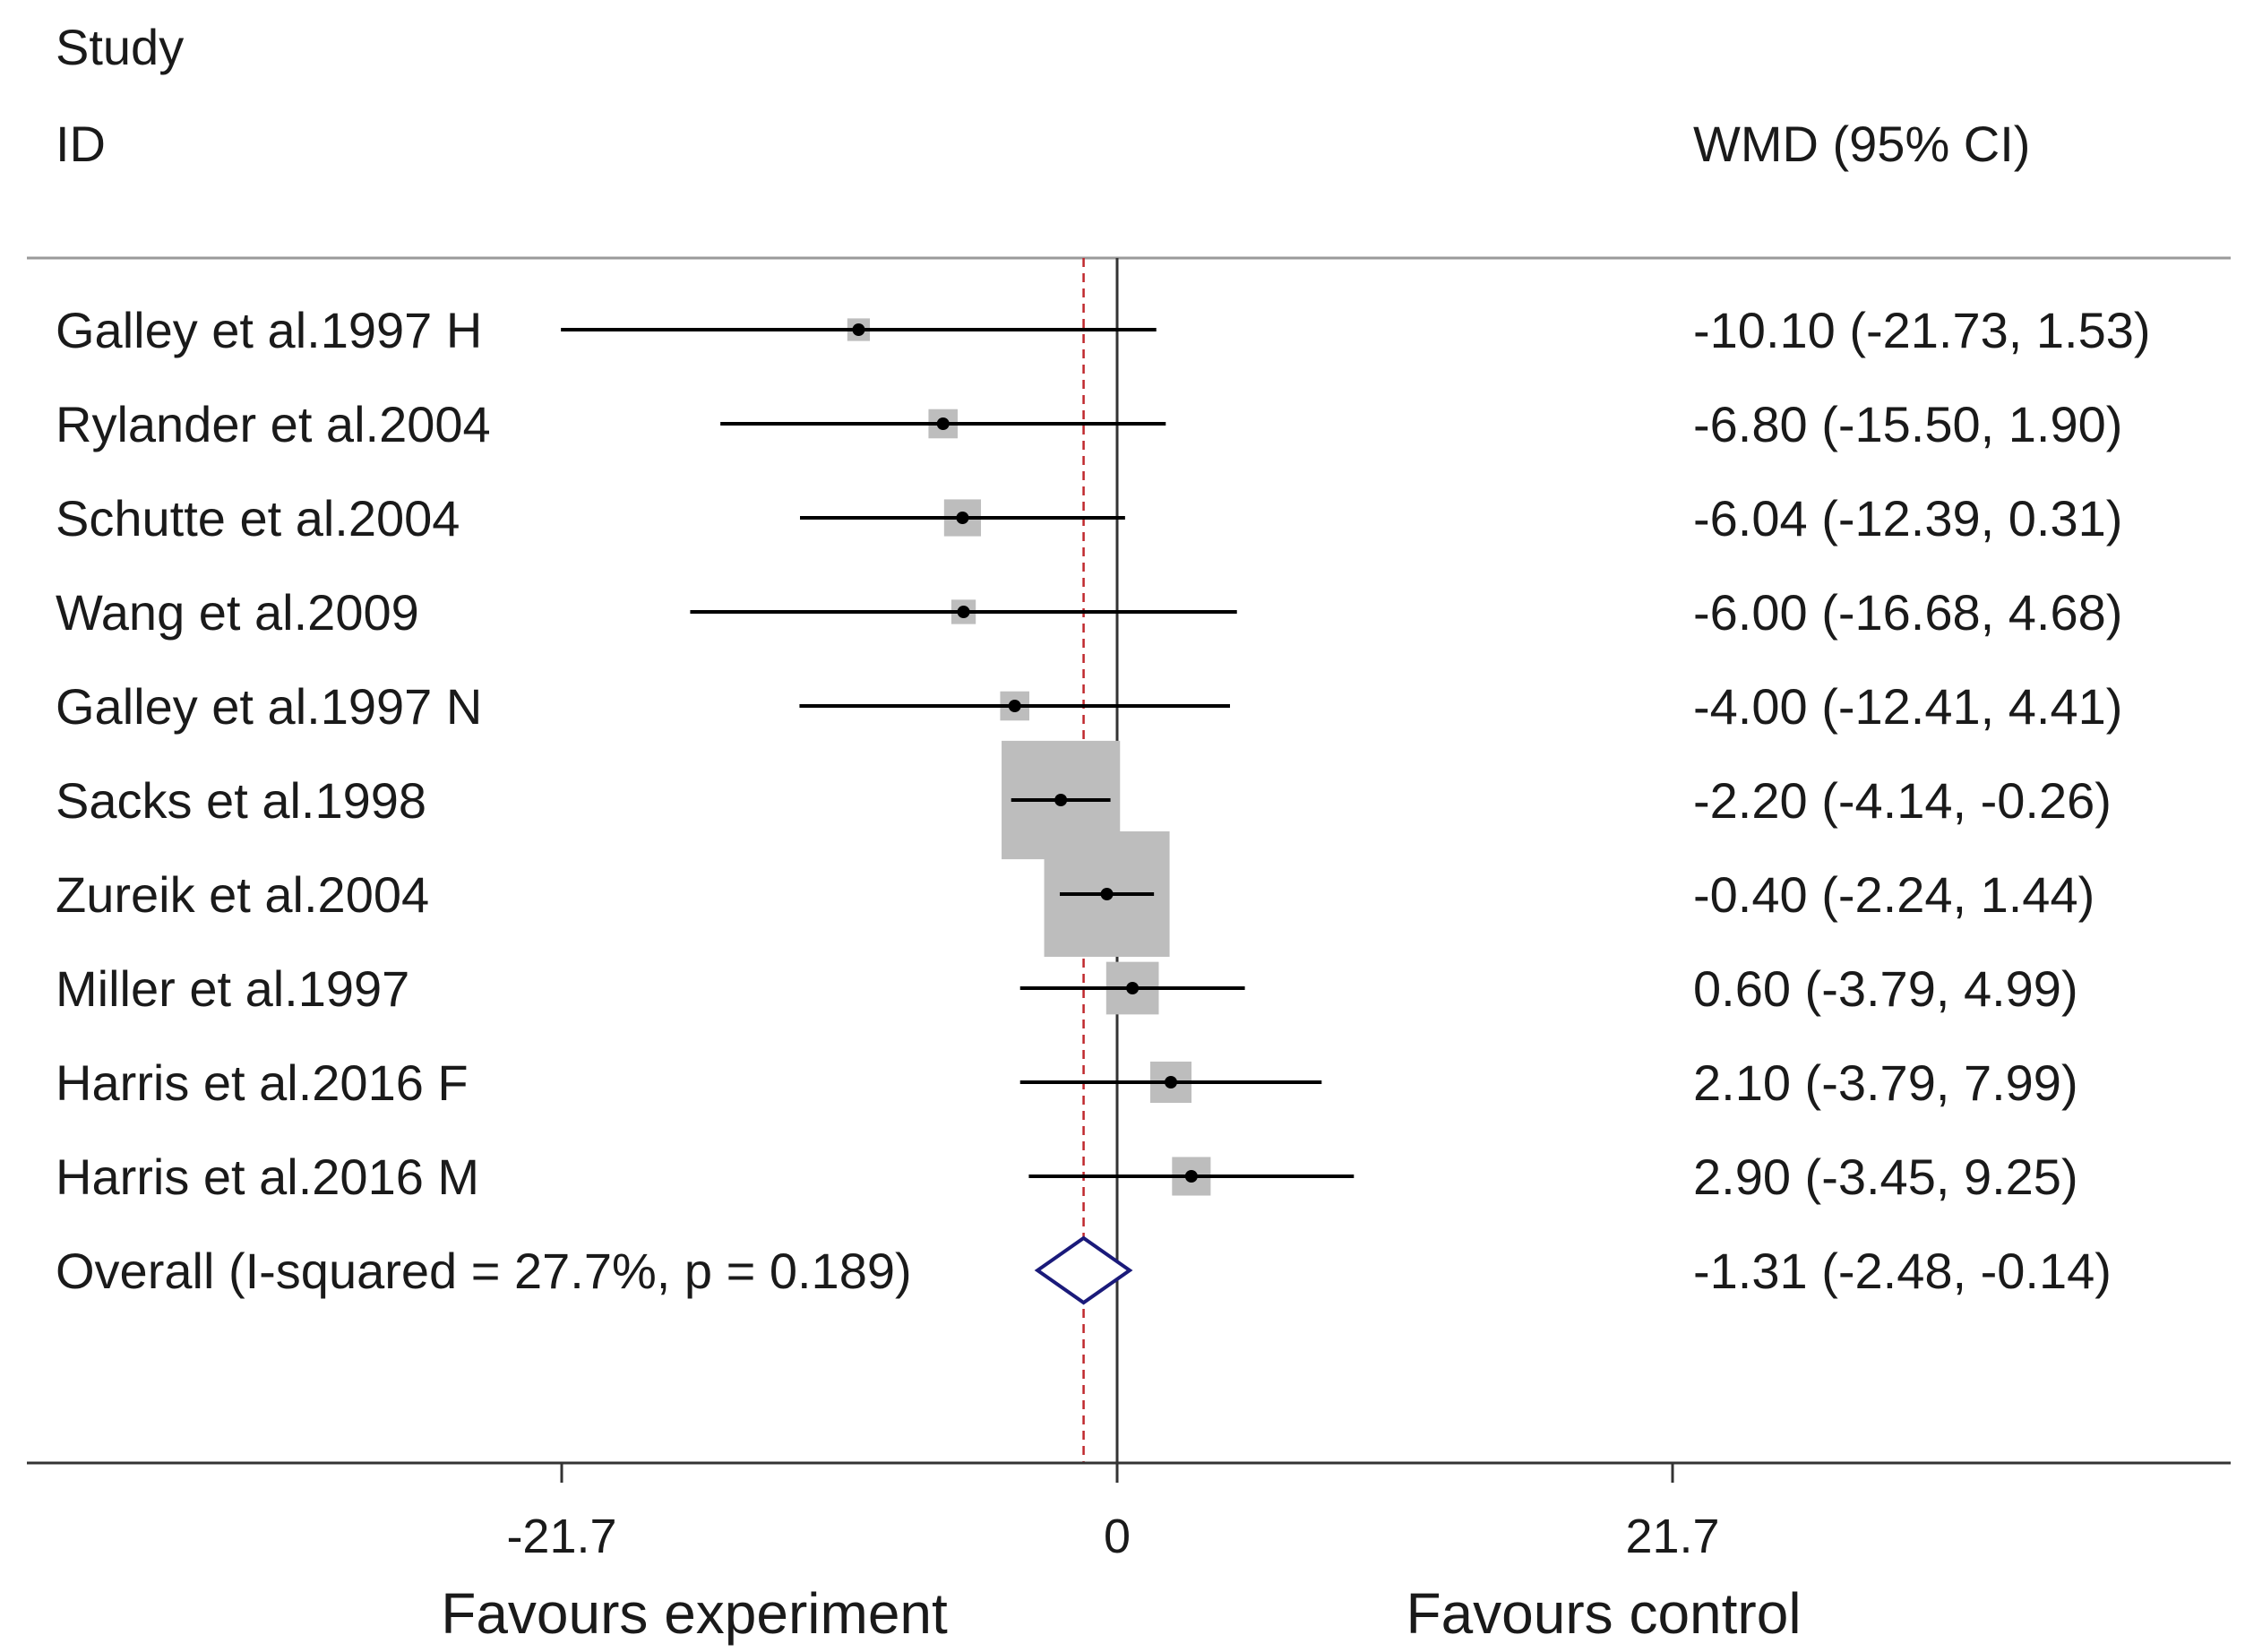 This screenshot has height=1652, width=2245. Describe the element at coordinates (267, 1177) in the screenshot. I see `study-label: Harris et al.2016 M` at that location.